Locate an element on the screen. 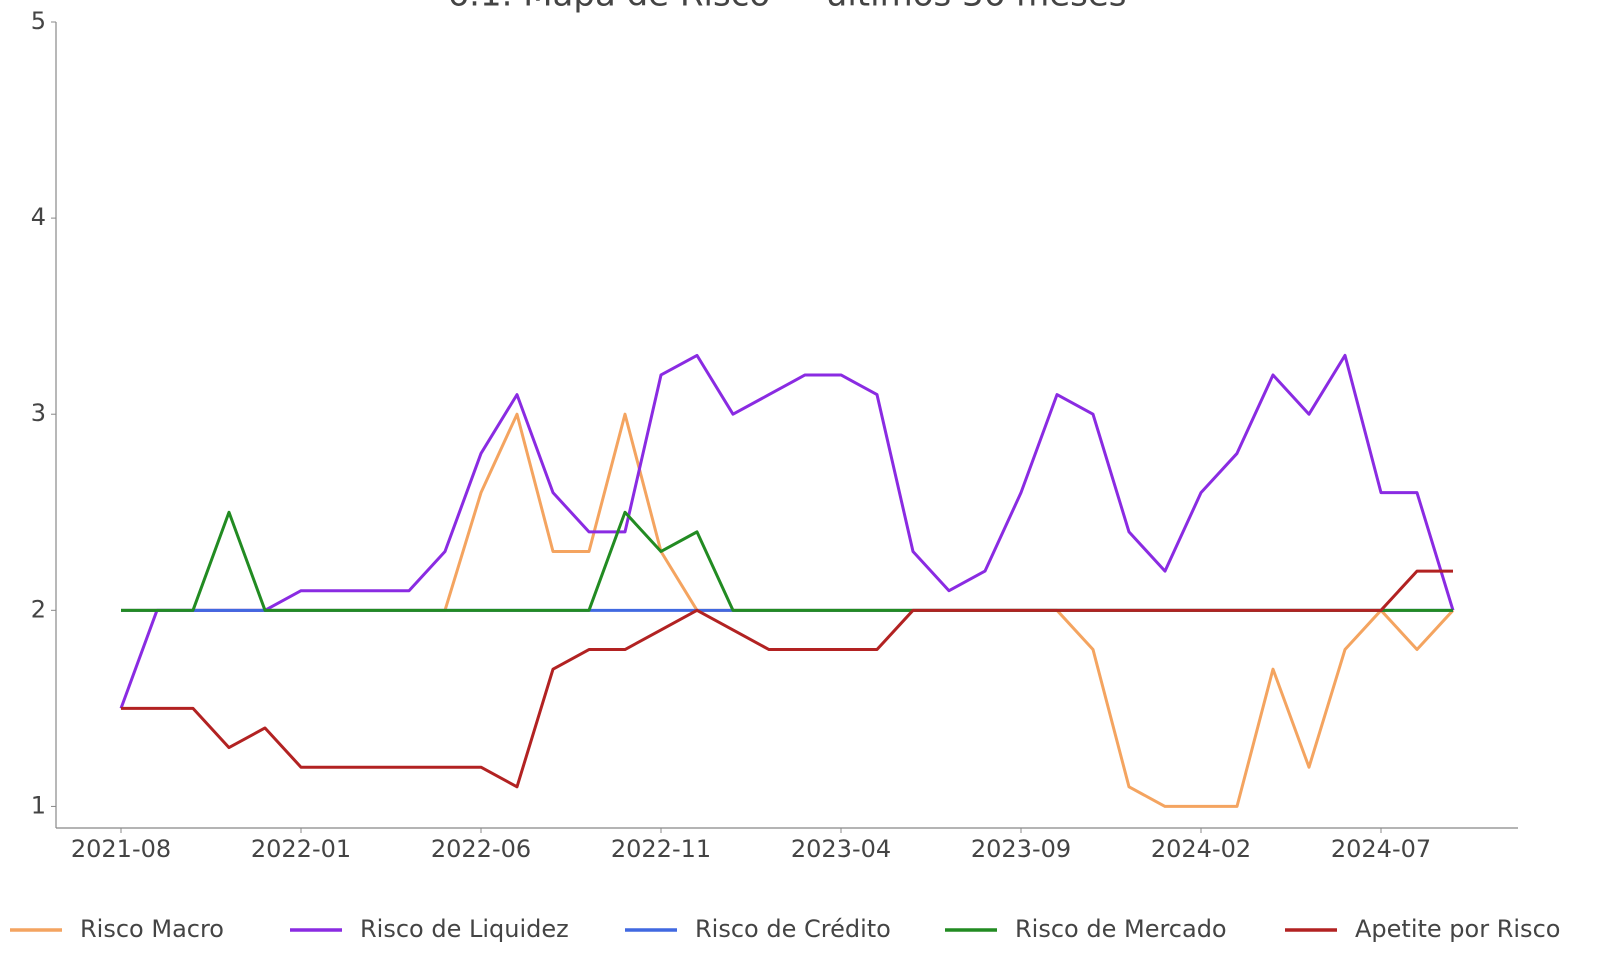 This screenshot has width=1614, height=973. y-tick-label: 5 is located at coordinates (38, 21).